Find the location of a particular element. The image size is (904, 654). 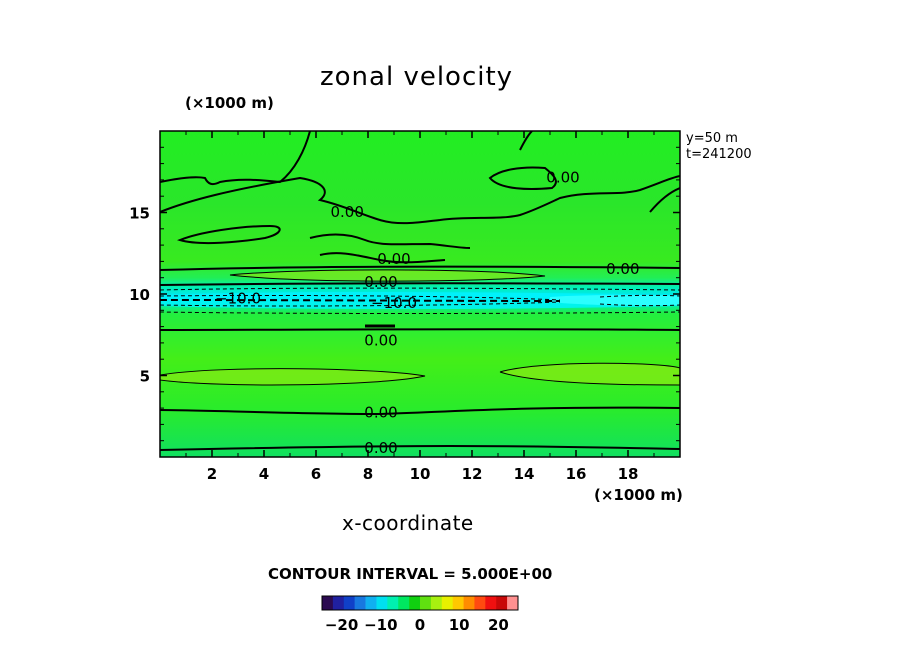

negative-contours-strong is located at coordinates (360, 300).